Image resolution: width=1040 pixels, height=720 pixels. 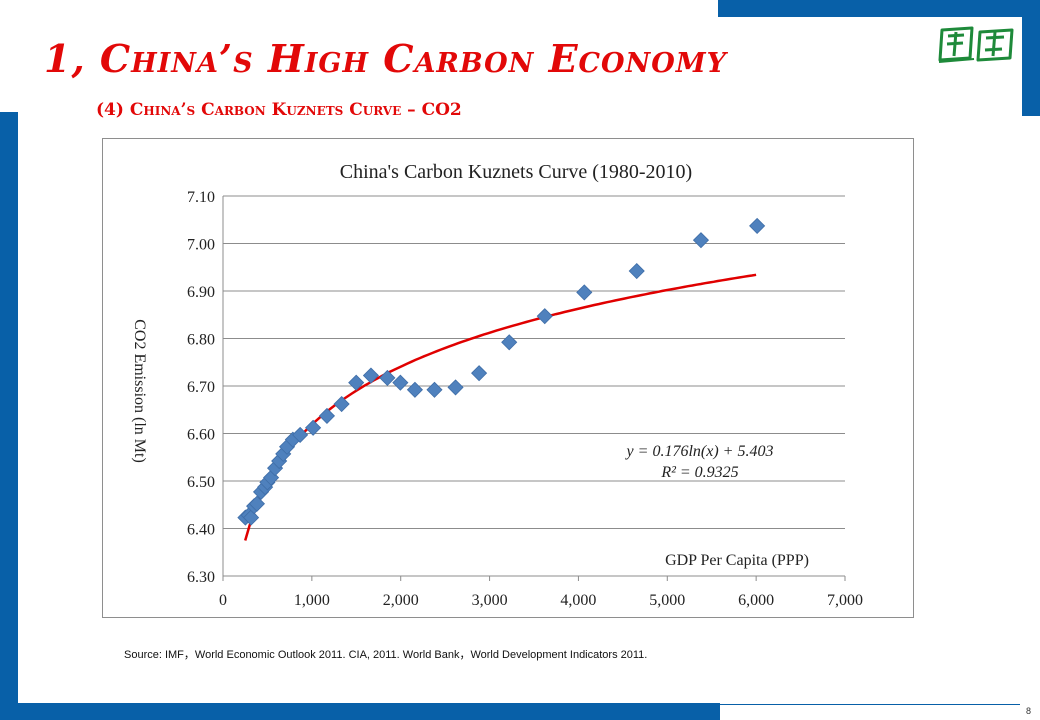 I want to click on y-tick-label: 6.90, so click(x=201, y=292).